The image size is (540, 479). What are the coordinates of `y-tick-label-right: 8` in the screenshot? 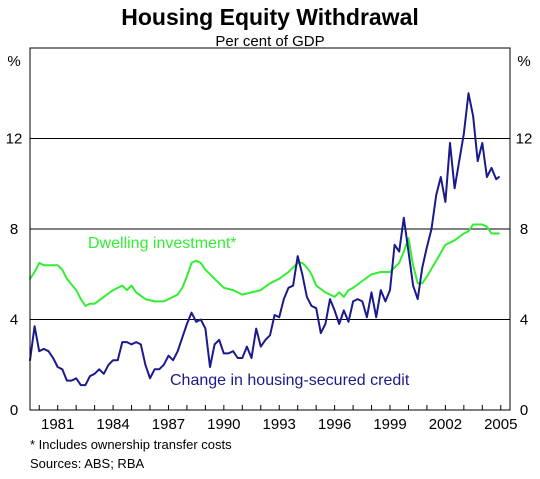 It's located at (524, 229).